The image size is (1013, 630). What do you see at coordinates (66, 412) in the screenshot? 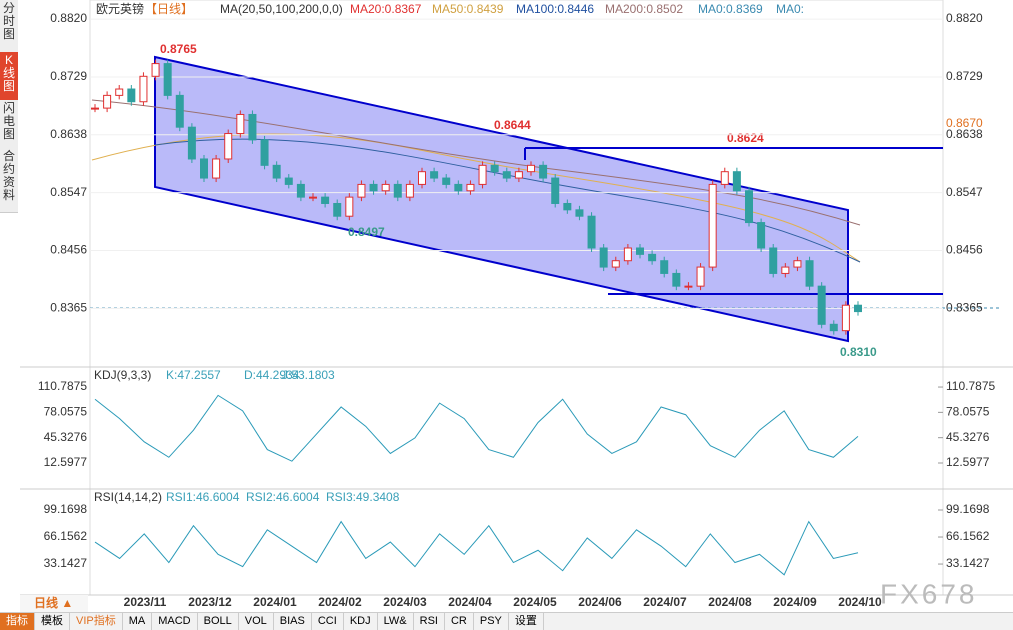
I see `y-tick-label: 78.0575` at bounding box center [66, 412].